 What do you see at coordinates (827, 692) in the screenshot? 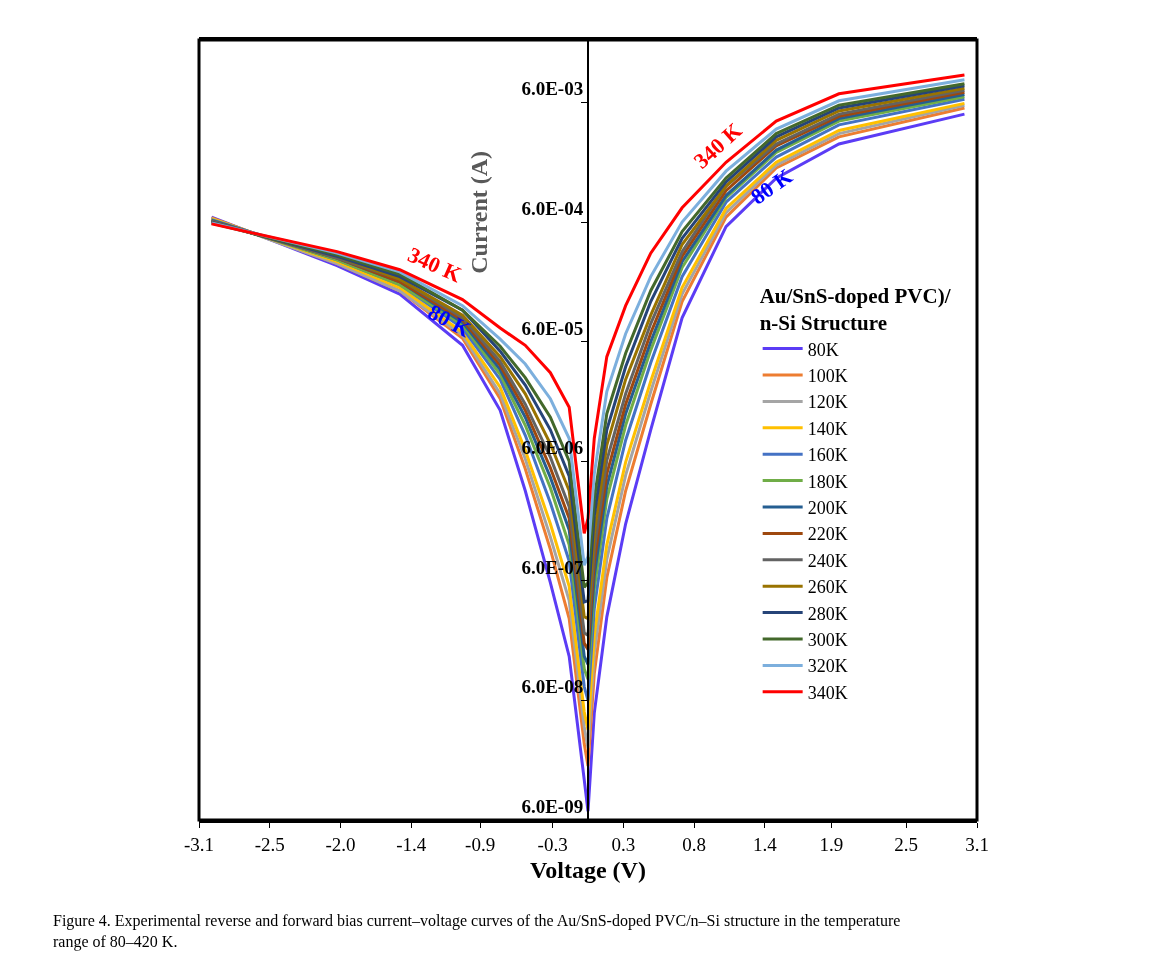
I see `legend-label: 340K` at bounding box center [827, 692].